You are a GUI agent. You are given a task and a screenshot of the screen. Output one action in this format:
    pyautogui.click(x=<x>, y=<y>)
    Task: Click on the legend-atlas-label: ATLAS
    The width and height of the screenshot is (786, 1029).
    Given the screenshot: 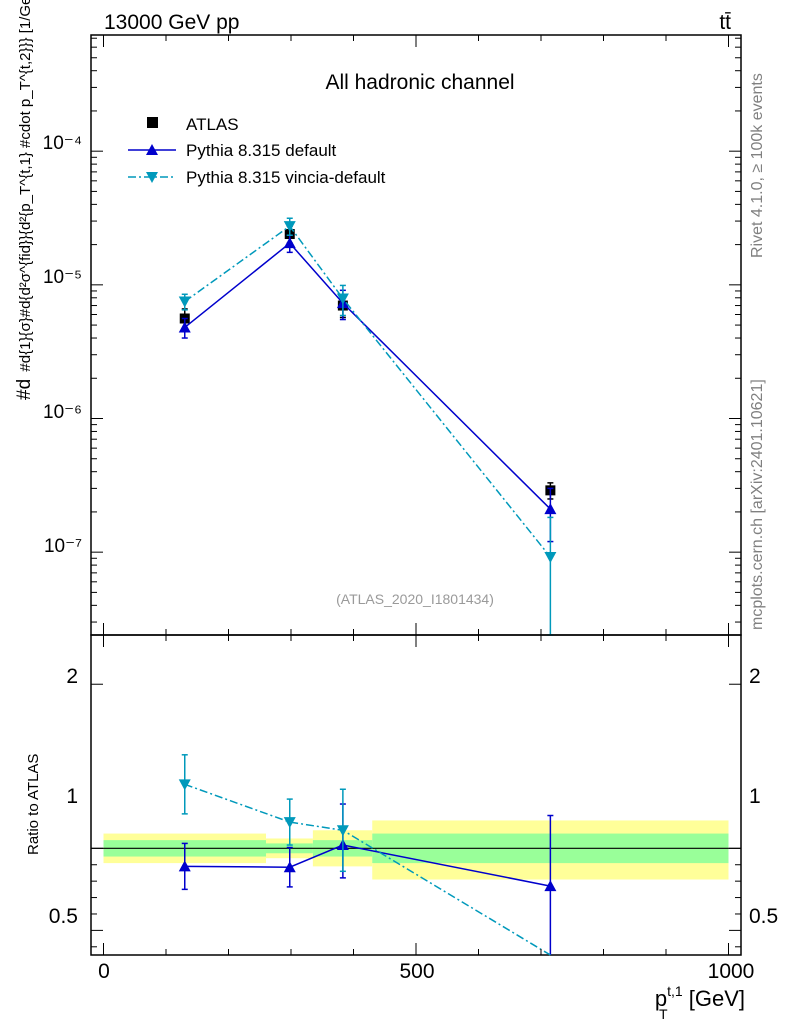 What is the action you would take?
    pyautogui.click(x=212, y=124)
    